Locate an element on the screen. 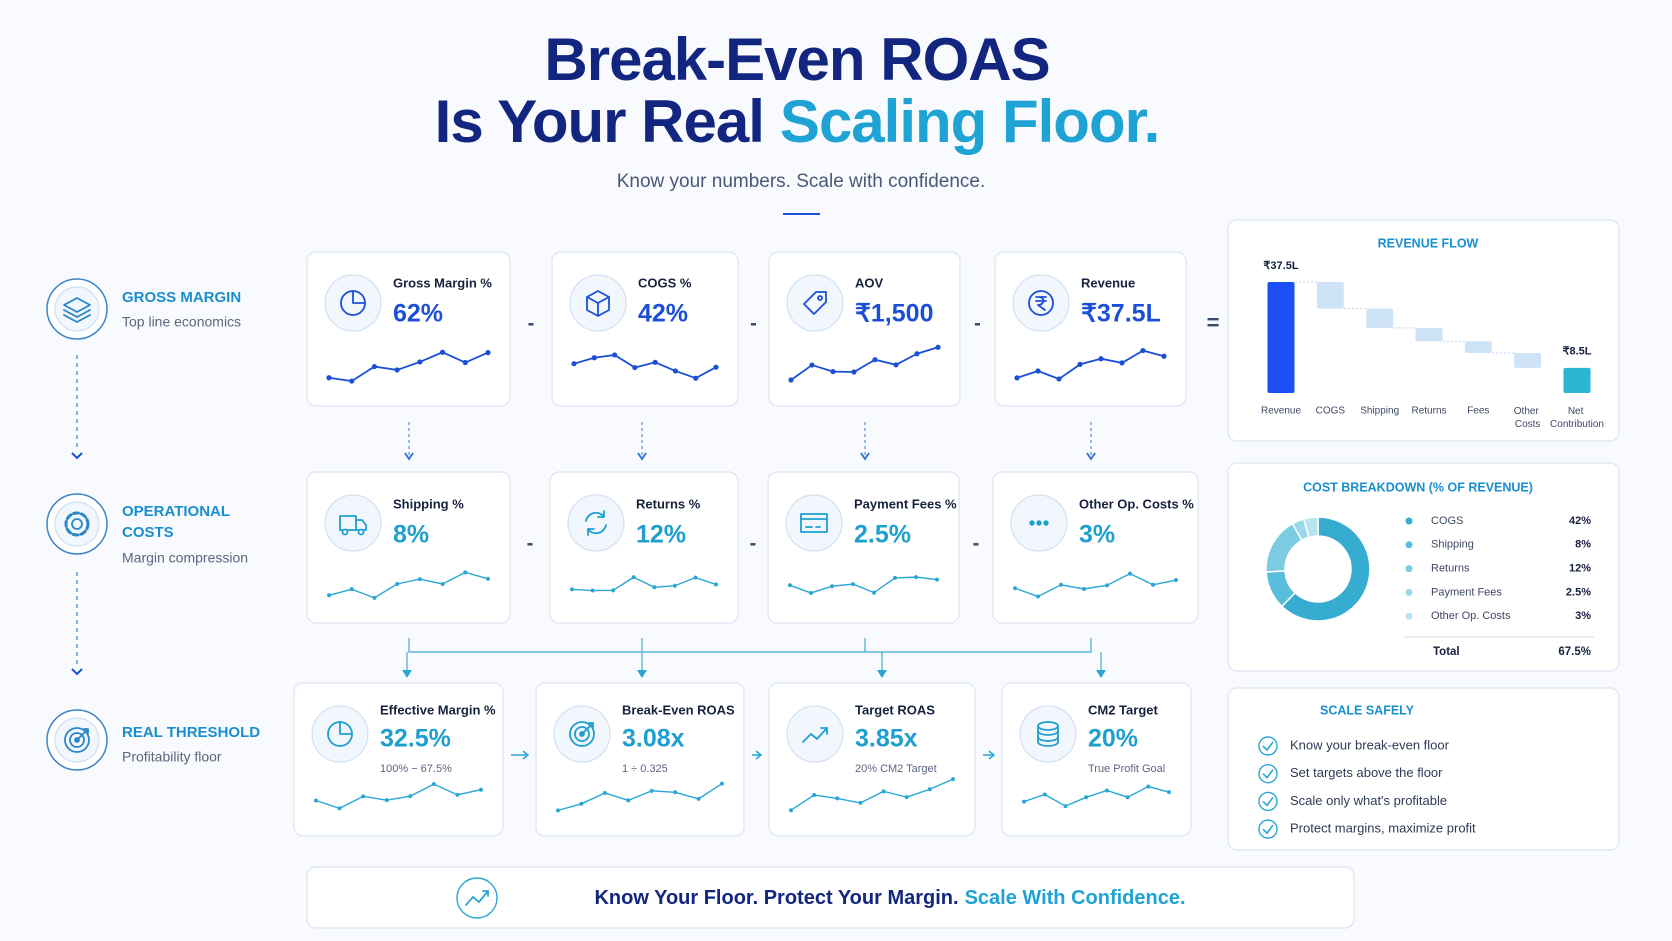  legend-label: Other Op. Costs is located at coordinates (1471, 616).